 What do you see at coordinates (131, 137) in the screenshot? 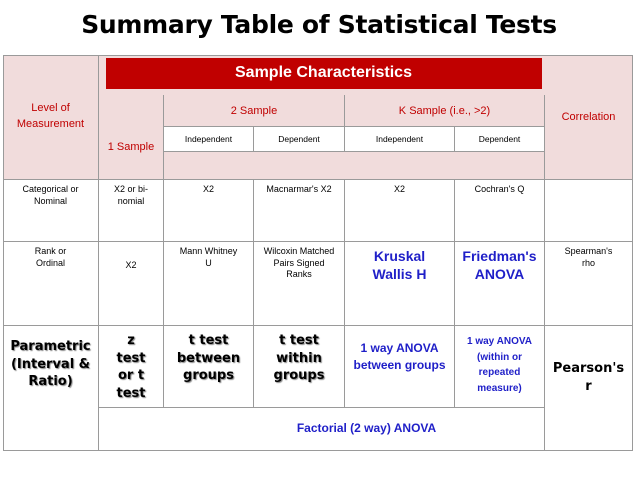
I see `one-sample-header: 1 Sample` at bounding box center [131, 137].